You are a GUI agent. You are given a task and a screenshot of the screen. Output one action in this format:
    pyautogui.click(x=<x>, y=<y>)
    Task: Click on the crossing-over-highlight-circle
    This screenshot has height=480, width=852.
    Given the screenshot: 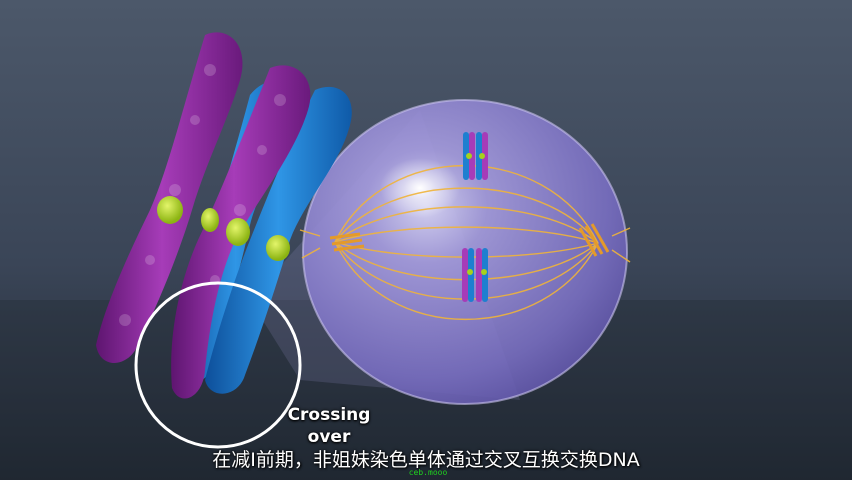 What is the action you would take?
    pyautogui.click(x=218, y=365)
    